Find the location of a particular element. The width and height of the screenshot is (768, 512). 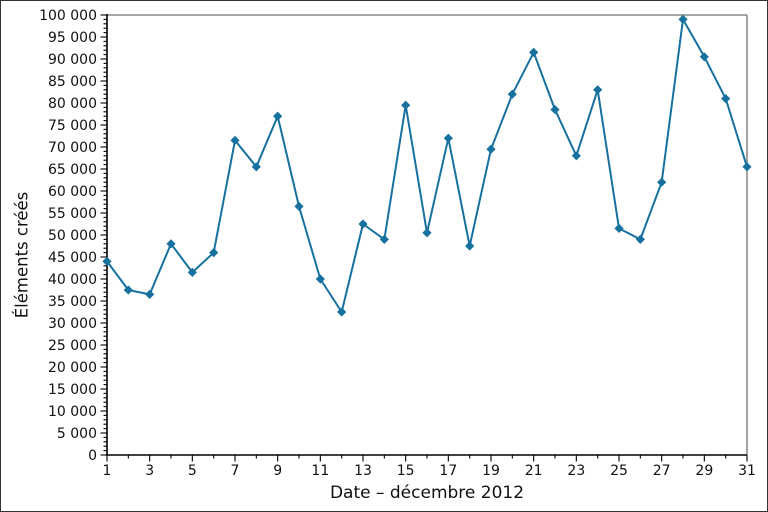

x-tick-label: 7 is located at coordinates (235, 471).